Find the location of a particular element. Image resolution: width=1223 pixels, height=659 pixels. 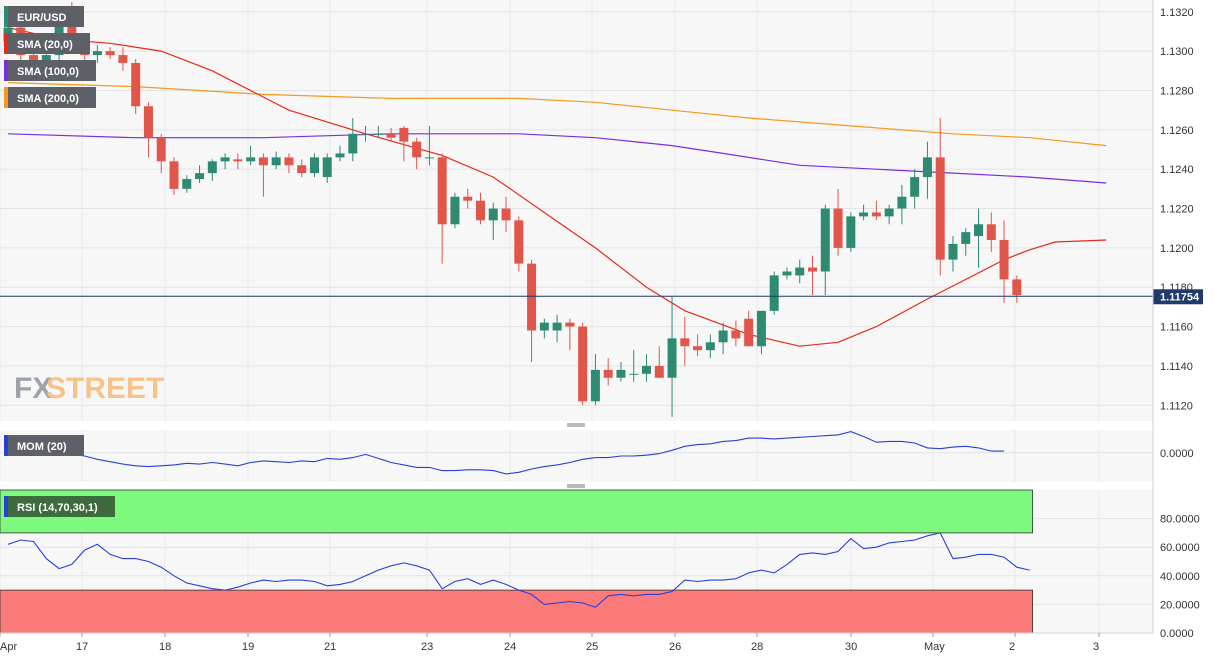

sma200-path is located at coordinates (557, 114).